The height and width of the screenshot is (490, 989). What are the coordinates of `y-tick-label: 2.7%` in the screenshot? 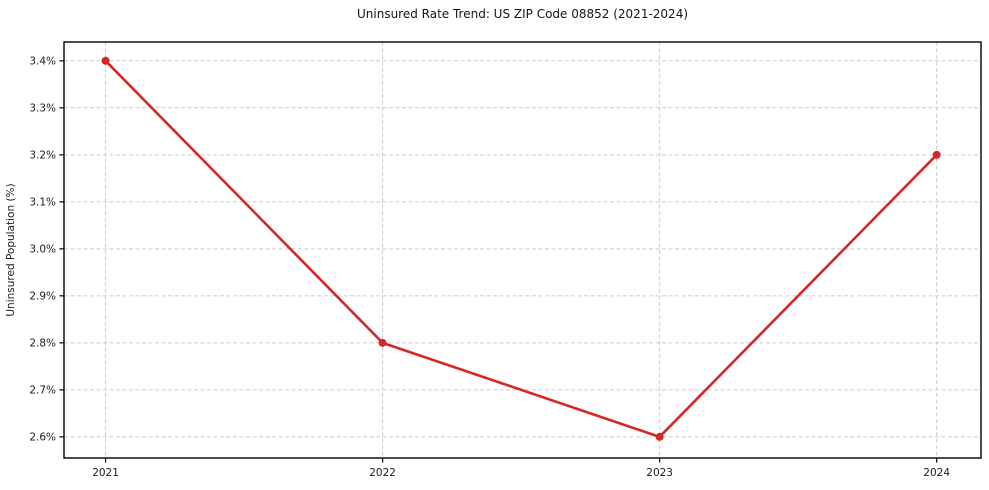 It's located at (42, 390).